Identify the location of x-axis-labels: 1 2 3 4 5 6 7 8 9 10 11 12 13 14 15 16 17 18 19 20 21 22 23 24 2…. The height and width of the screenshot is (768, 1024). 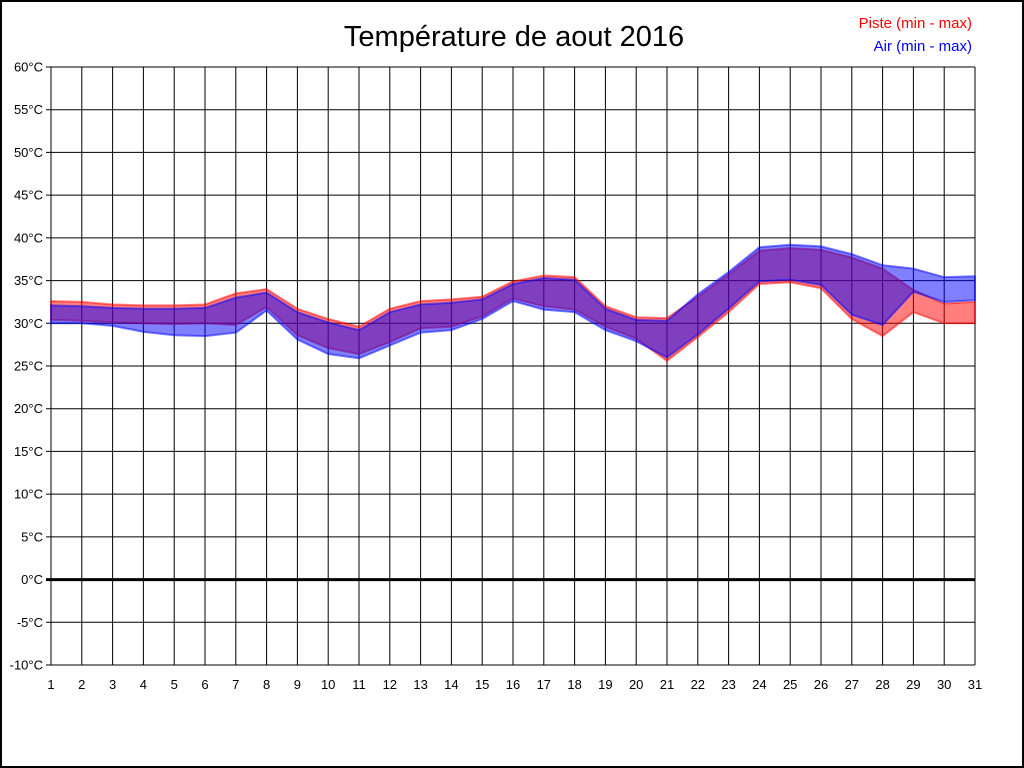
(514, 684).